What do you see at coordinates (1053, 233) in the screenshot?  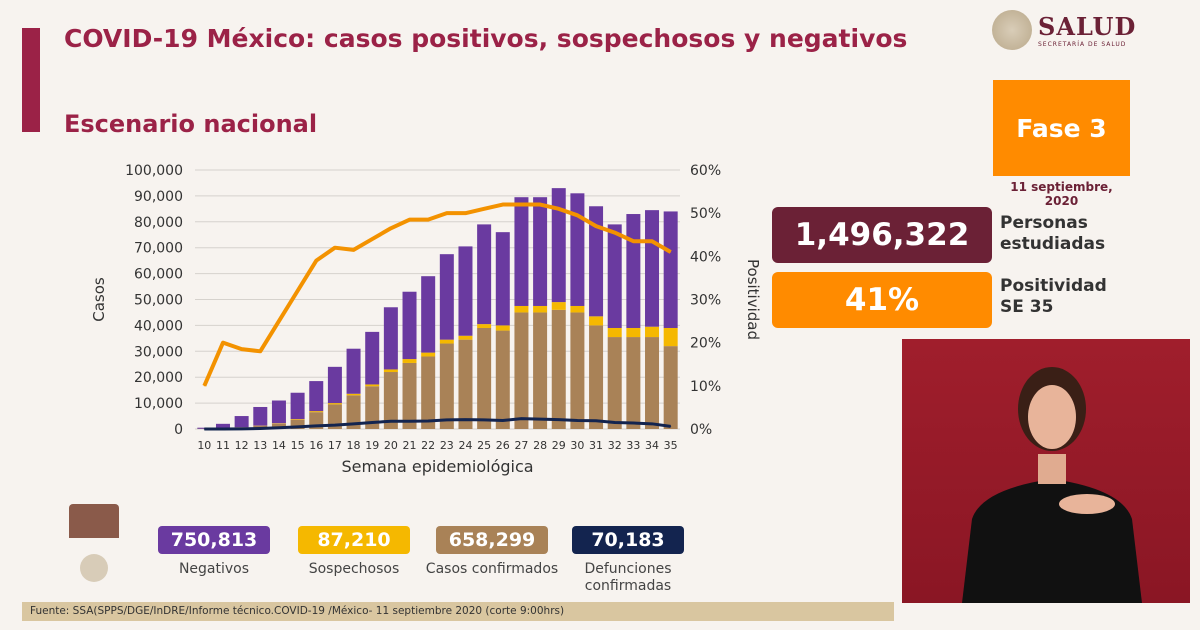 I see `personas-label: Personas estudiadas` at bounding box center [1053, 233].